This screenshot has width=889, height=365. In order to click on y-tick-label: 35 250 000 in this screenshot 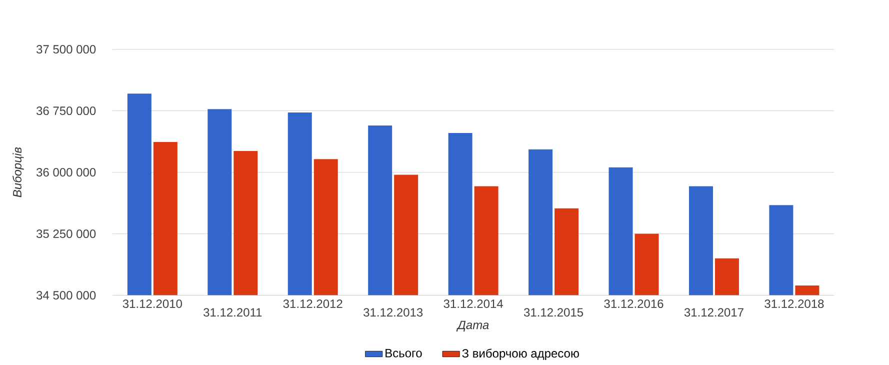, I will do `click(66, 234)`.